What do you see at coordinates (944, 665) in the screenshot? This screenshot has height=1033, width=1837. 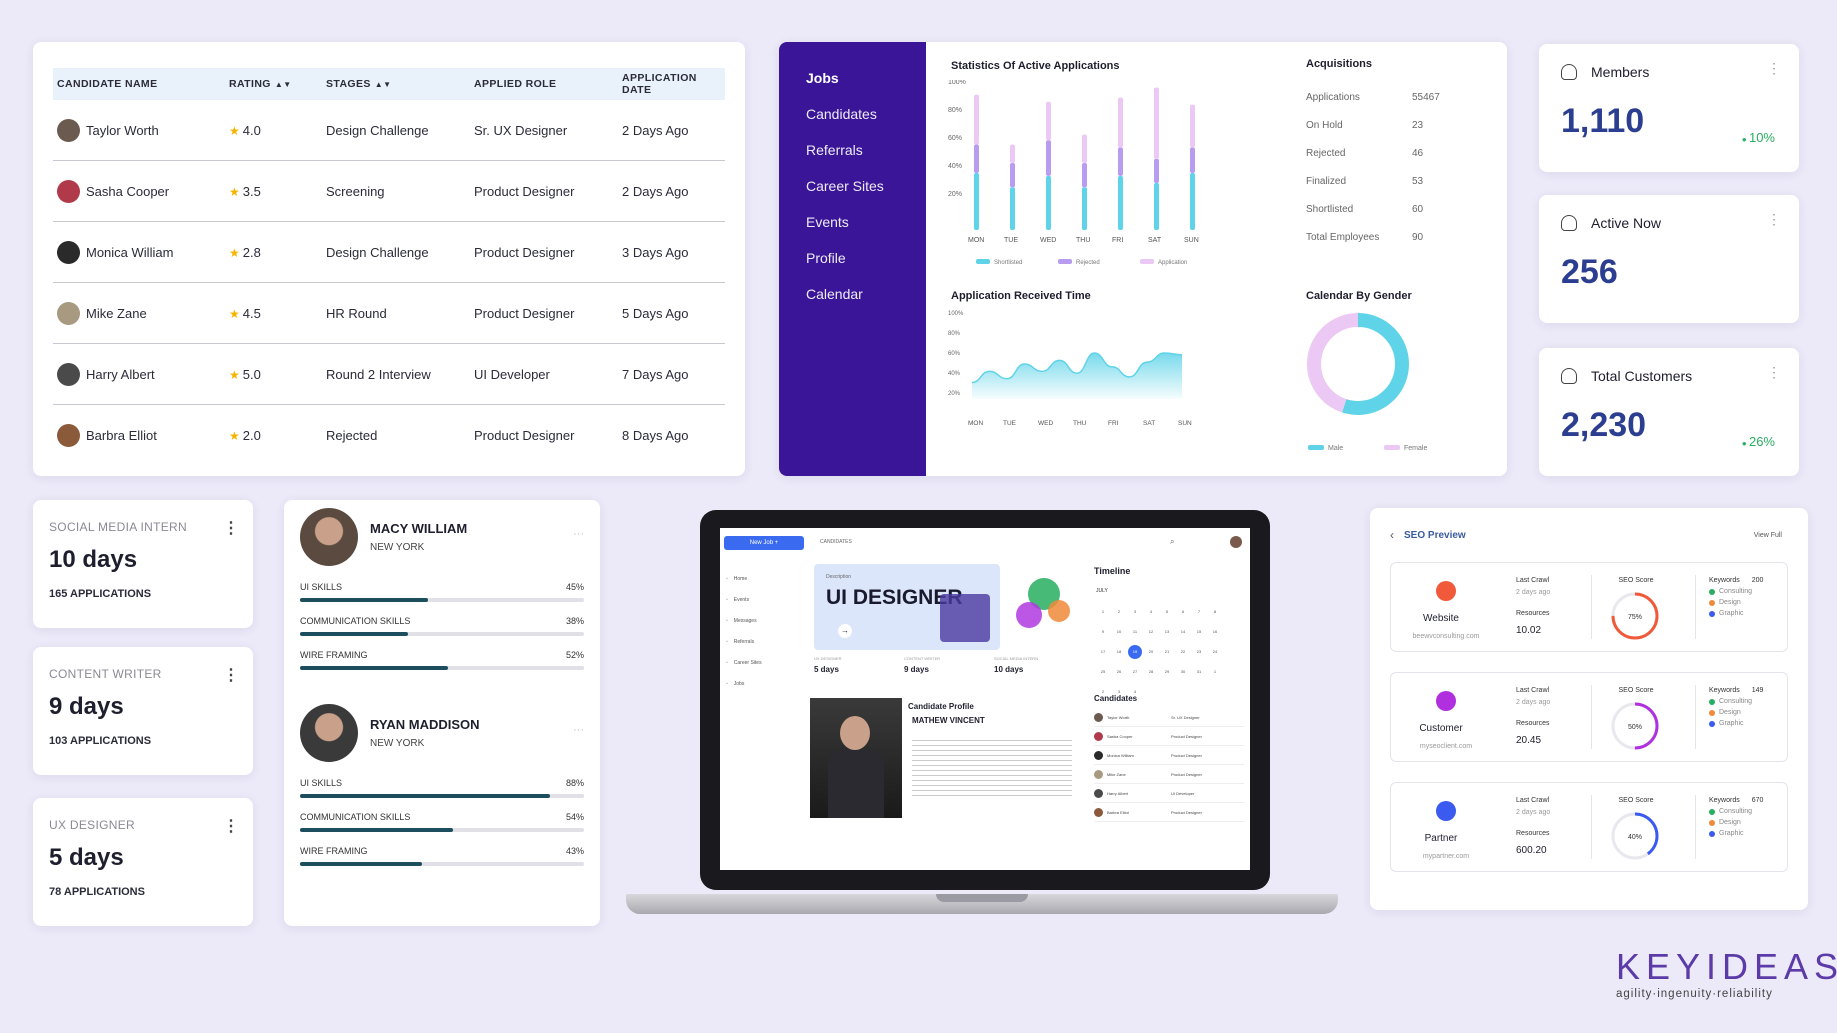 I see `laptop-job-mini: CONTENT WRITER 9 days` at bounding box center [944, 665].